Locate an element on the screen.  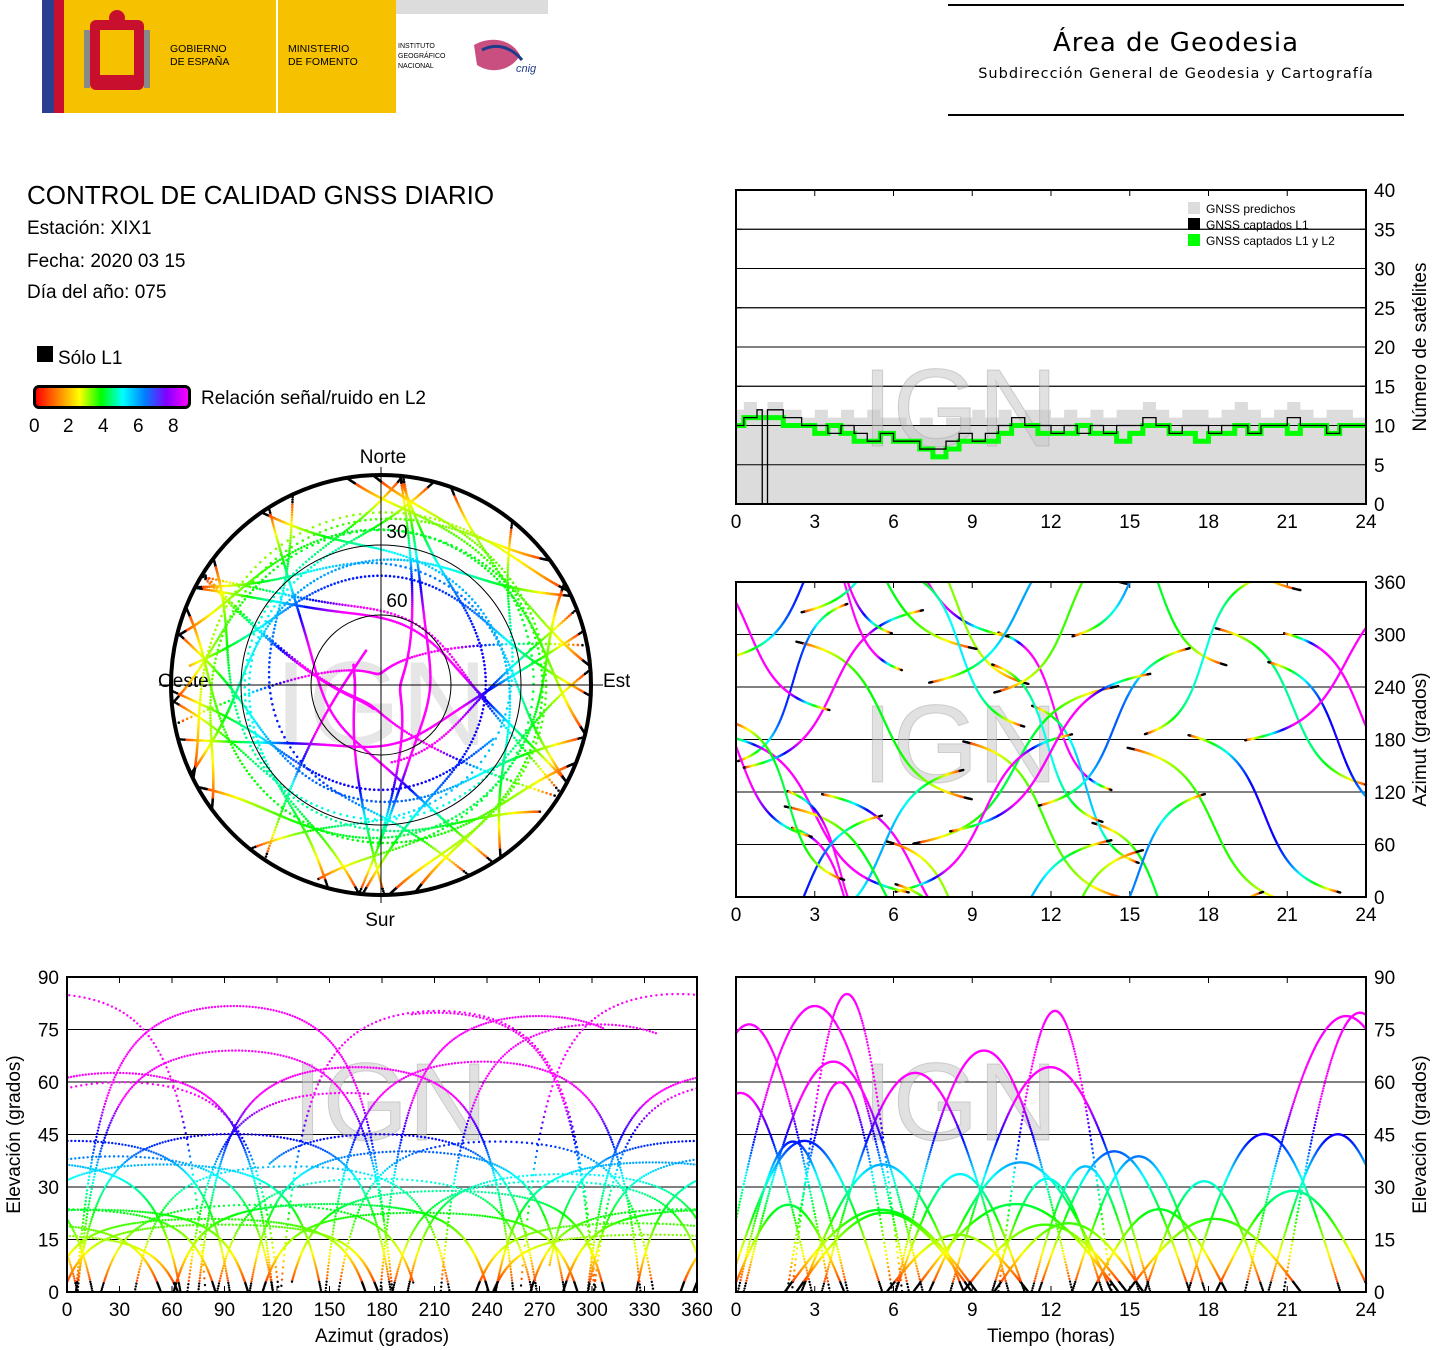
ign-grey-band is located at coordinates (472, 7).